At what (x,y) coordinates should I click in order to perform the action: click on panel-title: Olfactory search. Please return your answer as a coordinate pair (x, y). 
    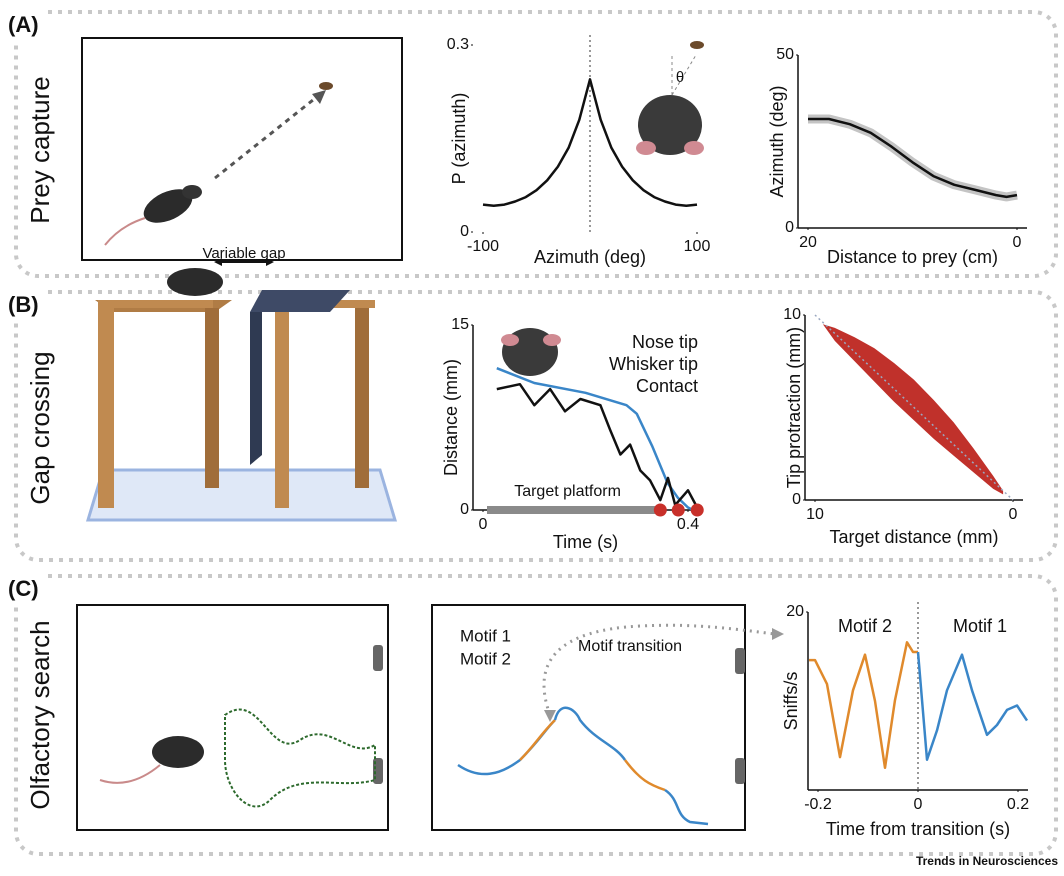
    Looking at the image, I should click on (40, 714).